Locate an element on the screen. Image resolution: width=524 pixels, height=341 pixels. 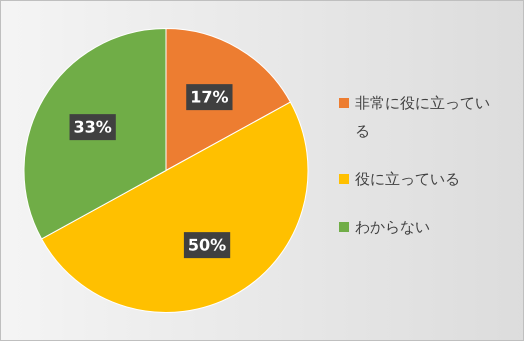
data-label: 33% is located at coordinates (93, 126).